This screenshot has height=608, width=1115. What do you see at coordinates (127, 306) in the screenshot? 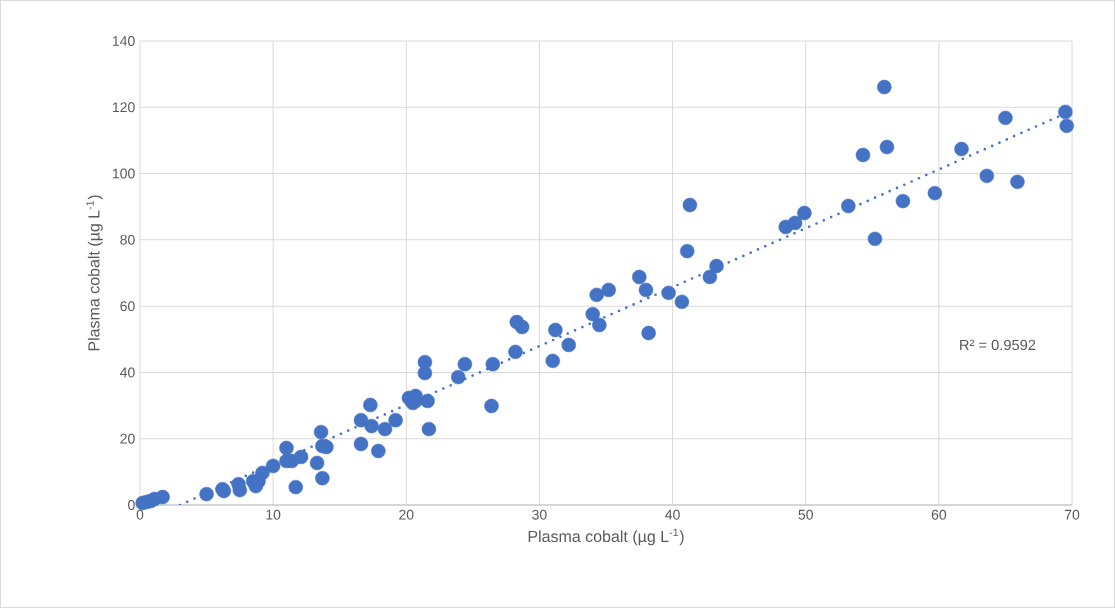
I see `y-tick-label: 60` at bounding box center [127, 306].